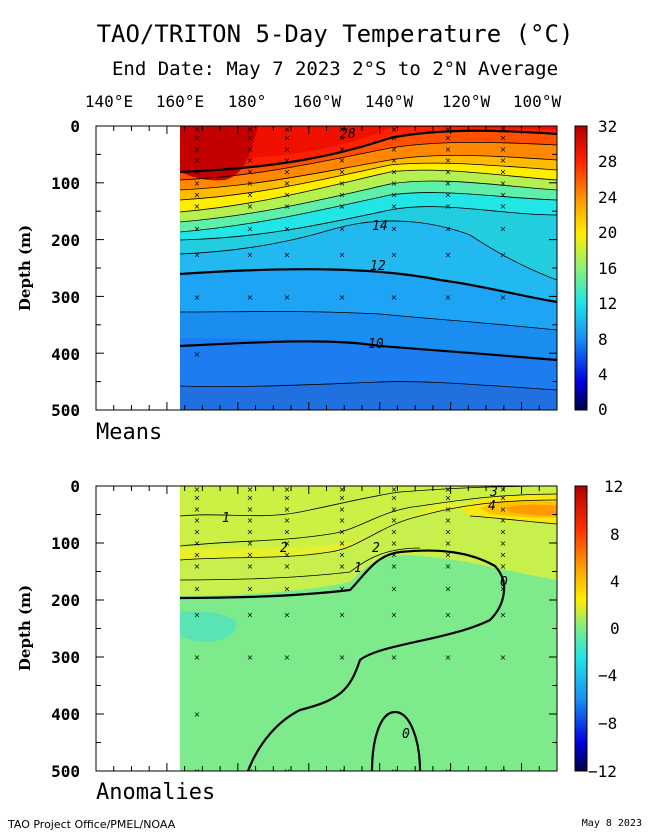 This screenshot has height=838, width=670. I want to click on cb-top-4: 4, so click(603, 374).